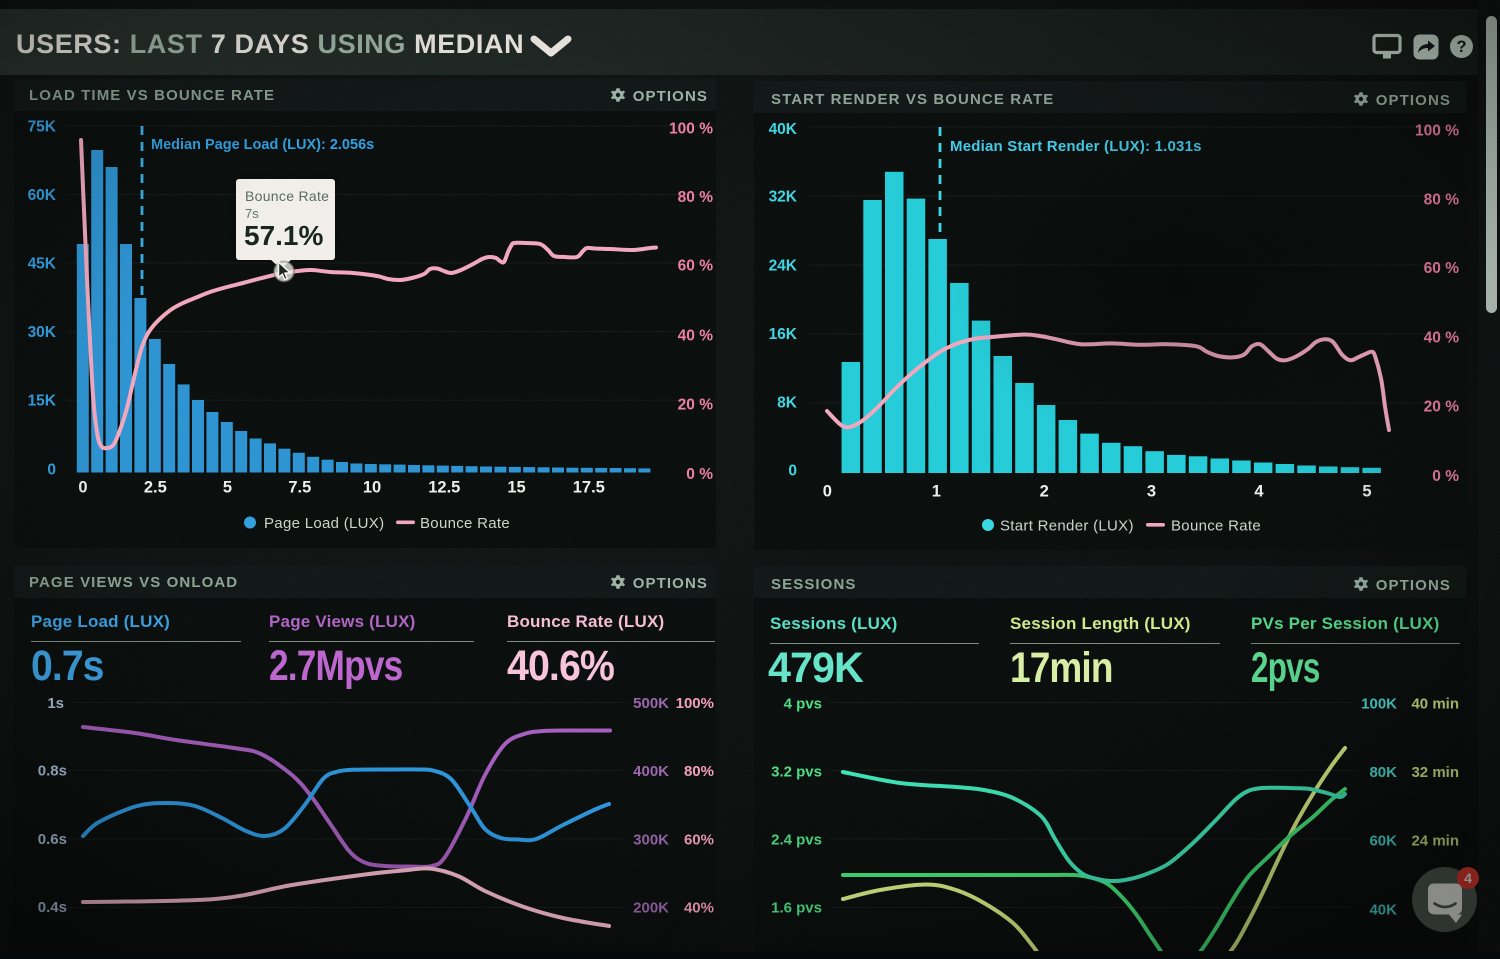 The height and width of the screenshot is (959, 1500). I want to click on svg-text: 1.6 pvs, so click(796, 908).